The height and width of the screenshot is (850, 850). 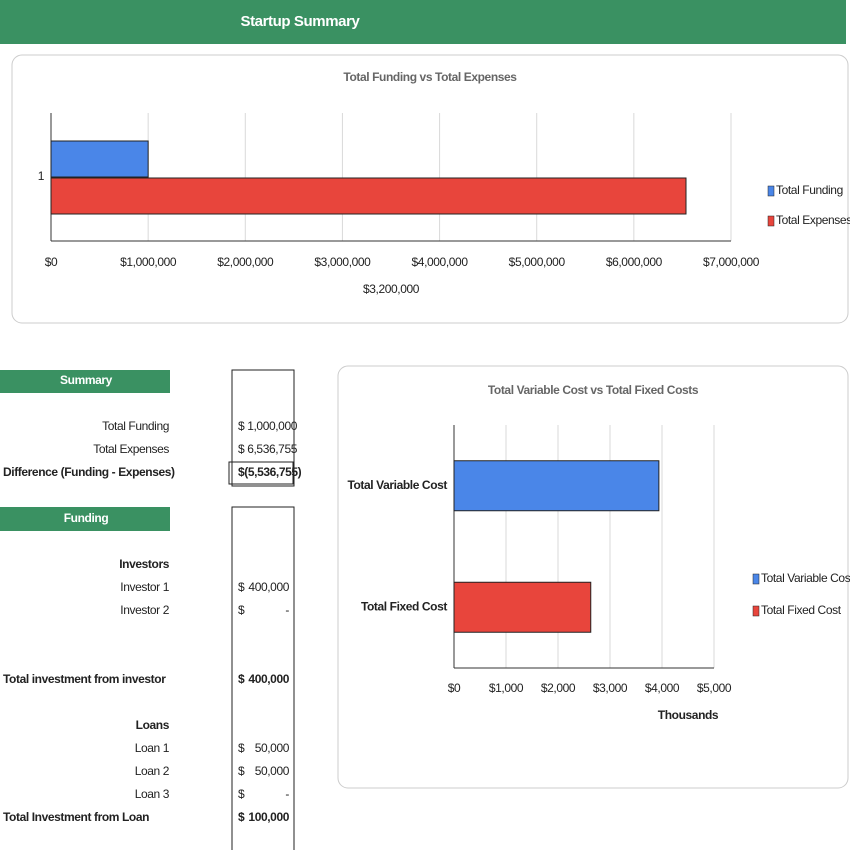 I want to click on legend-label: Total Variable Cost, so click(x=805, y=578).